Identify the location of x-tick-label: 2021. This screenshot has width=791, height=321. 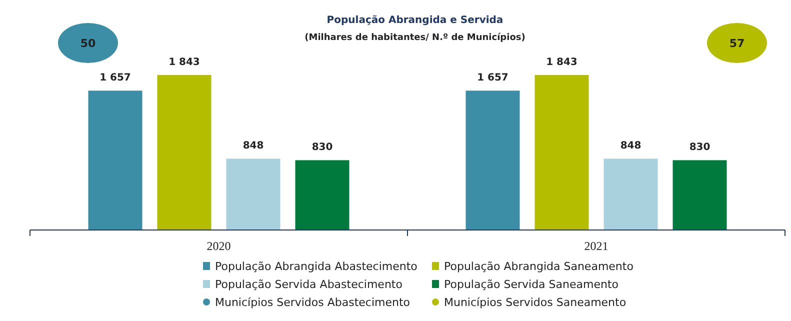
(596, 246).